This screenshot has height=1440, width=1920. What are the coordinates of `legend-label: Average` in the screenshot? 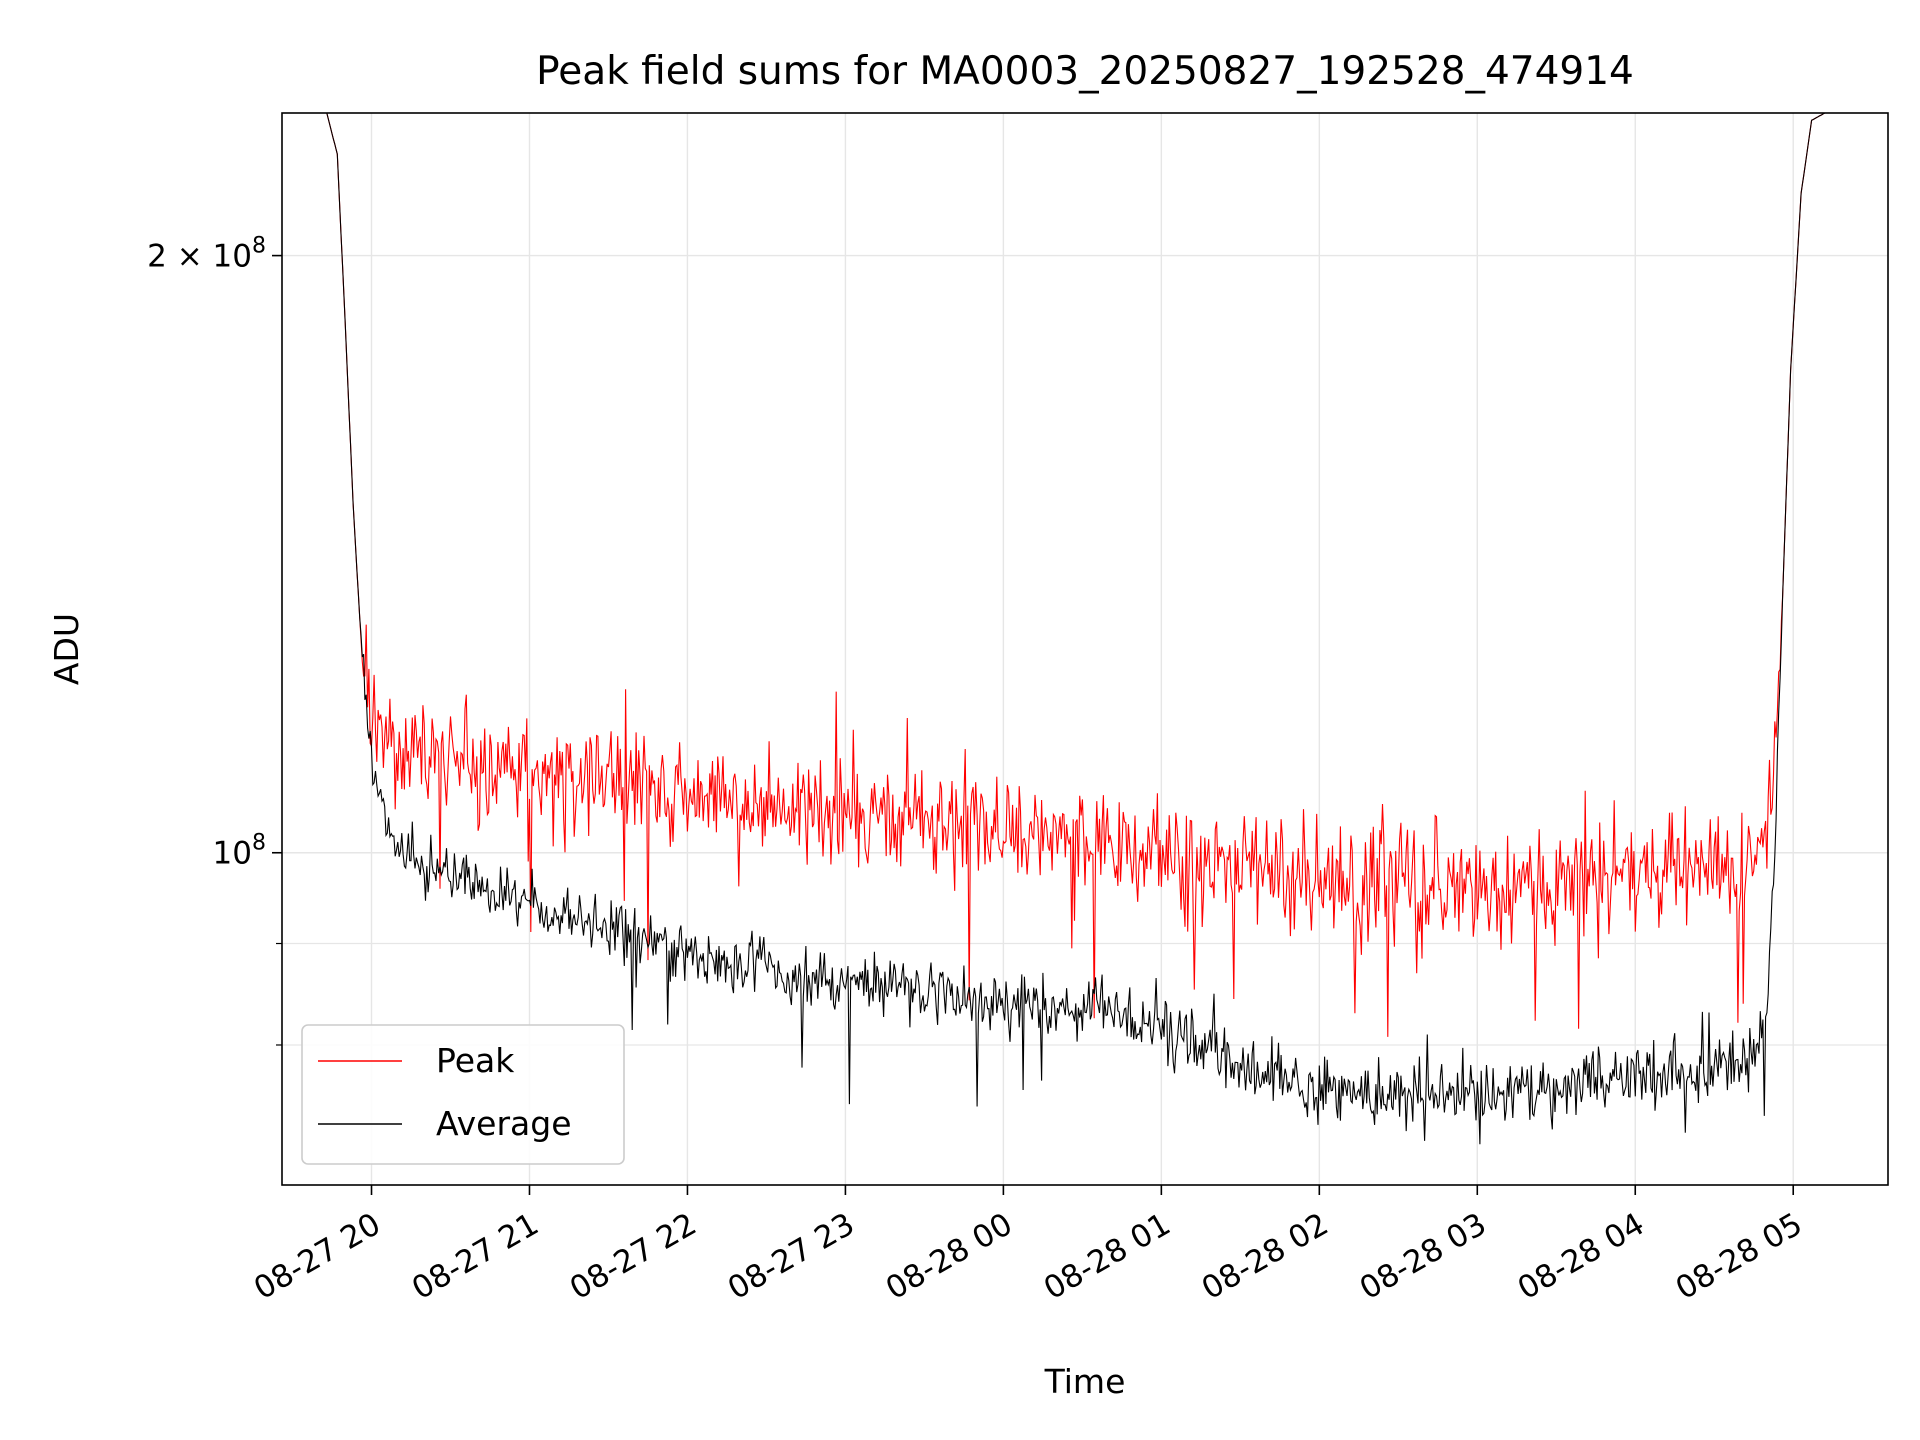 It's located at (504, 1123).